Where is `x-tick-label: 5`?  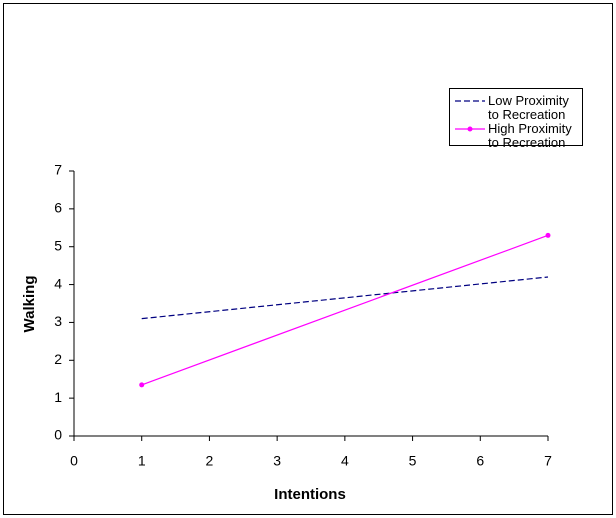 x-tick-label: 5 is located at coordinates (413, 461).